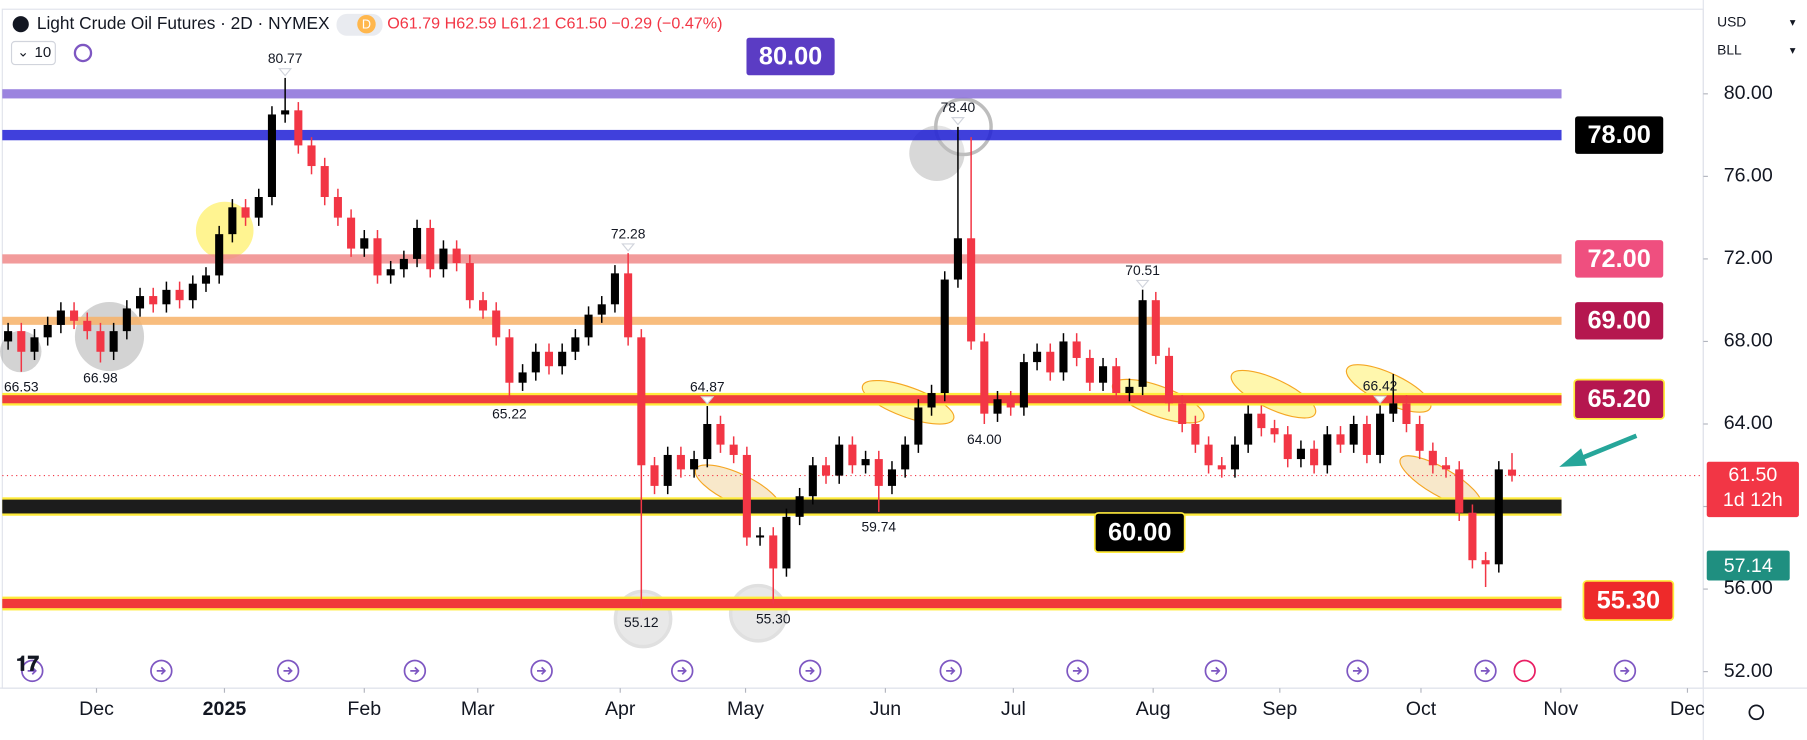 Image resolution: width=1807 pixels, height=740 pixels. I want to click on sar-box, so click(1748, 565).